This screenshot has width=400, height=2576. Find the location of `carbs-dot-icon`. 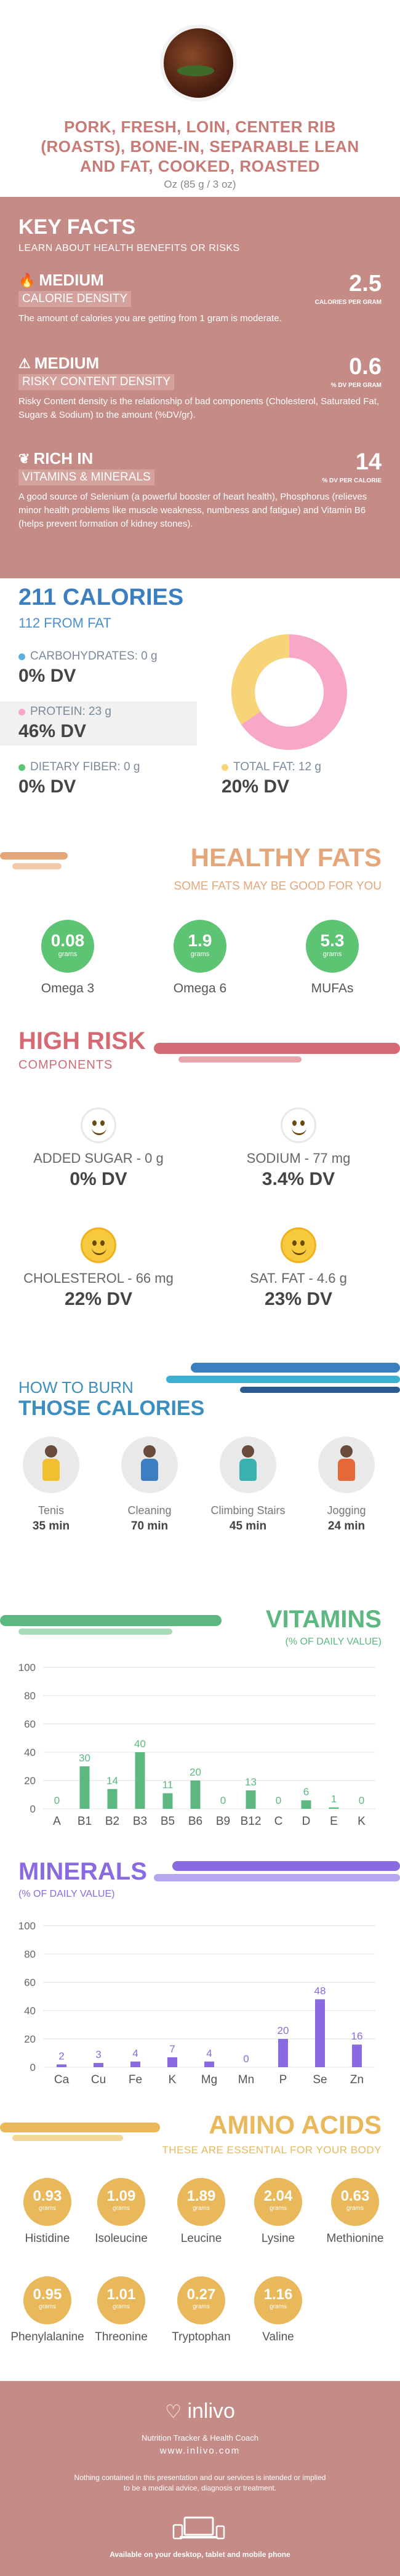

carbs-dot-icon is located at coordinates (21, 657).